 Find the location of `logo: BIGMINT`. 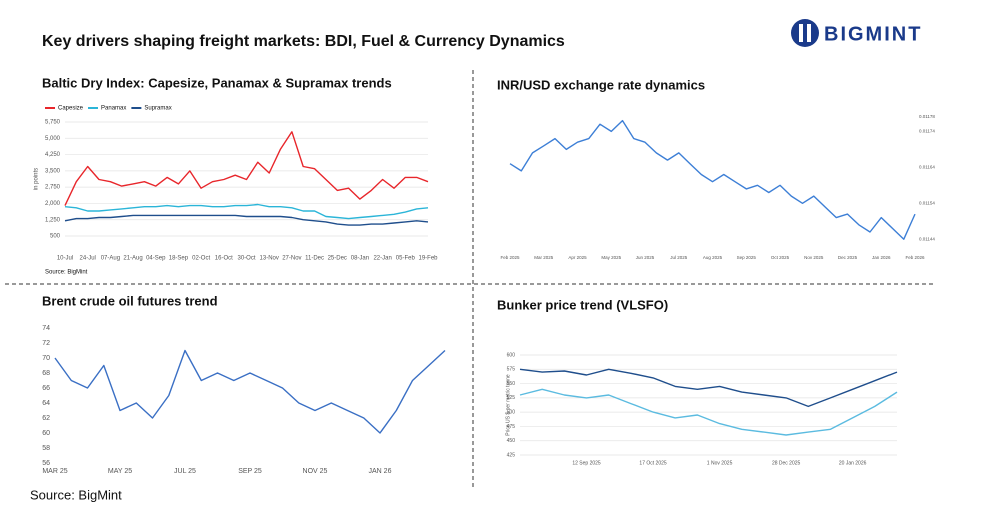

logo: BIGMINT is located at coordinates (856, 33).